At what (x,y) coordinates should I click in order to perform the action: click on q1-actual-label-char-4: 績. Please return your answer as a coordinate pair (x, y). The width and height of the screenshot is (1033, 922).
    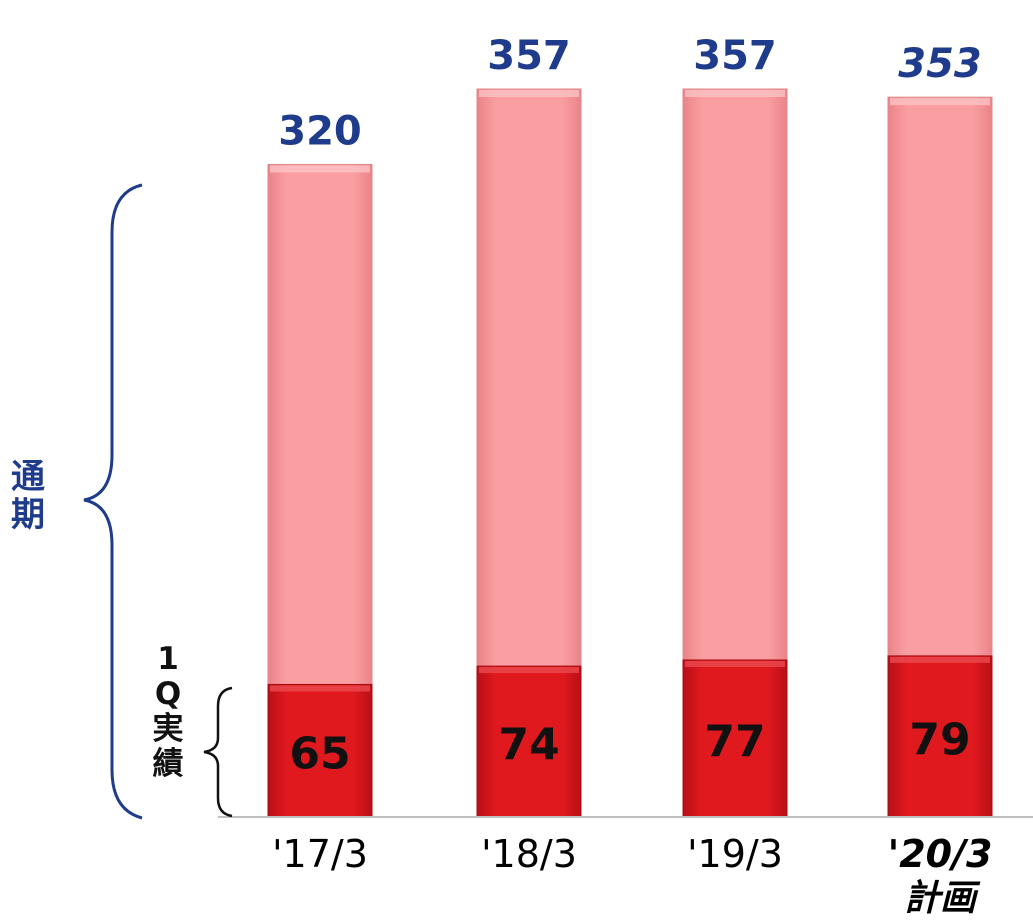
    Looking at the image, I should click on (168, 764).